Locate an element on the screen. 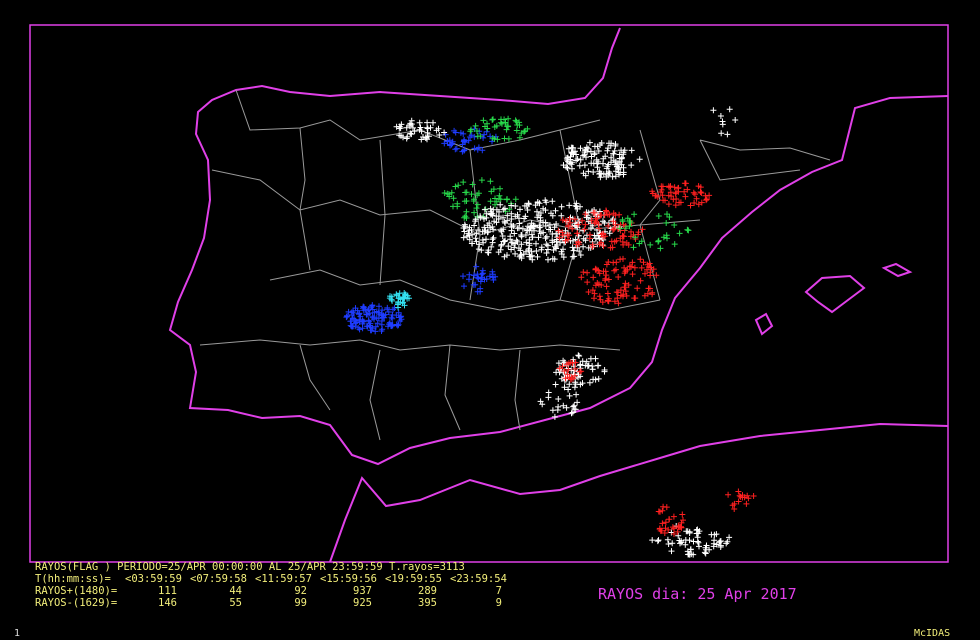  strike-count: 99 is located at coordinates (300, 603).